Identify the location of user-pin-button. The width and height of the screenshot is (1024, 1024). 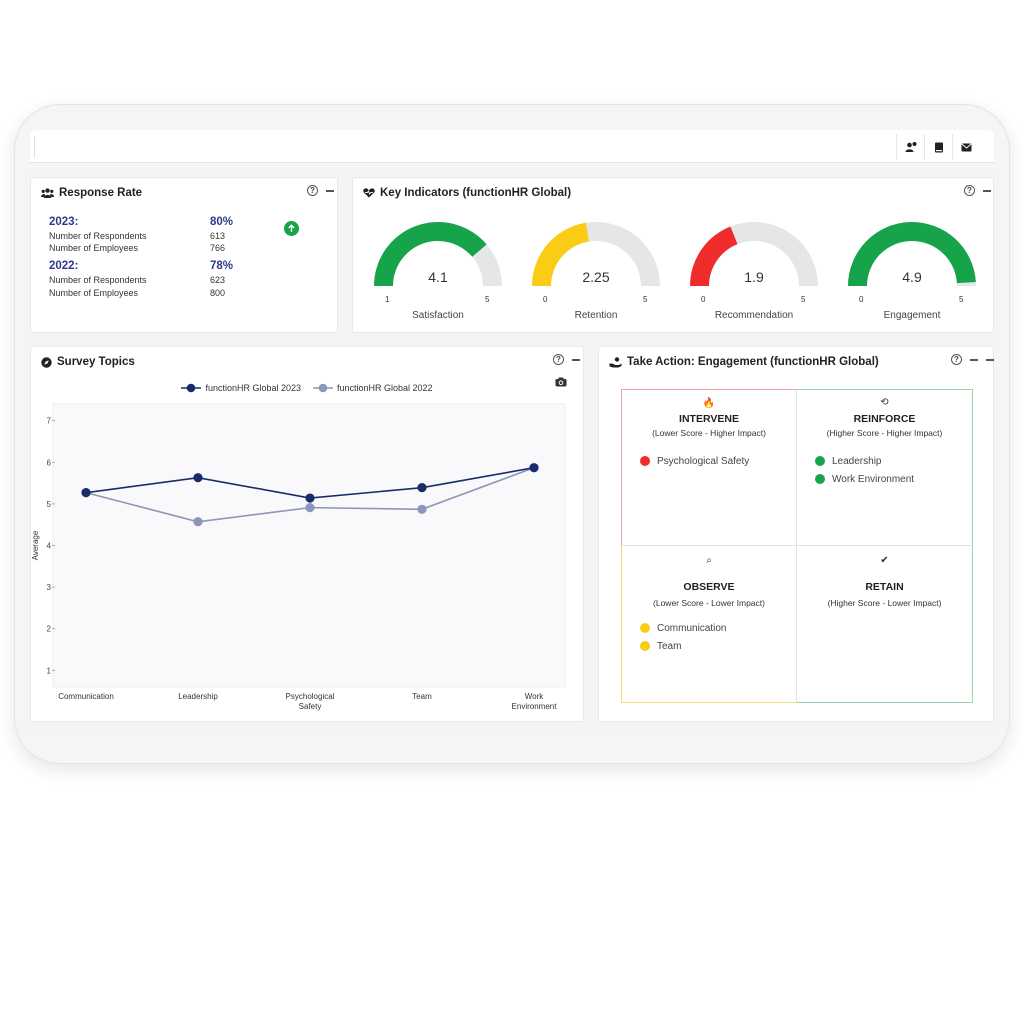
(910, 147).